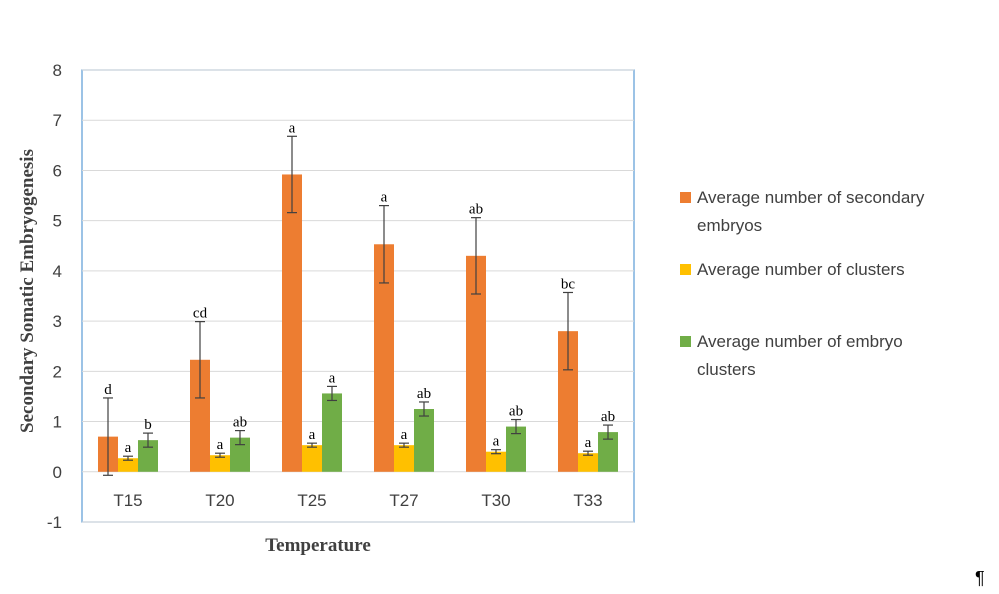 The image size is (999, 594). What do you see at coordinates (801, 269) in the screenshot?
I see `legend-label: Average number of clusters` at bounding box center [801, 269].